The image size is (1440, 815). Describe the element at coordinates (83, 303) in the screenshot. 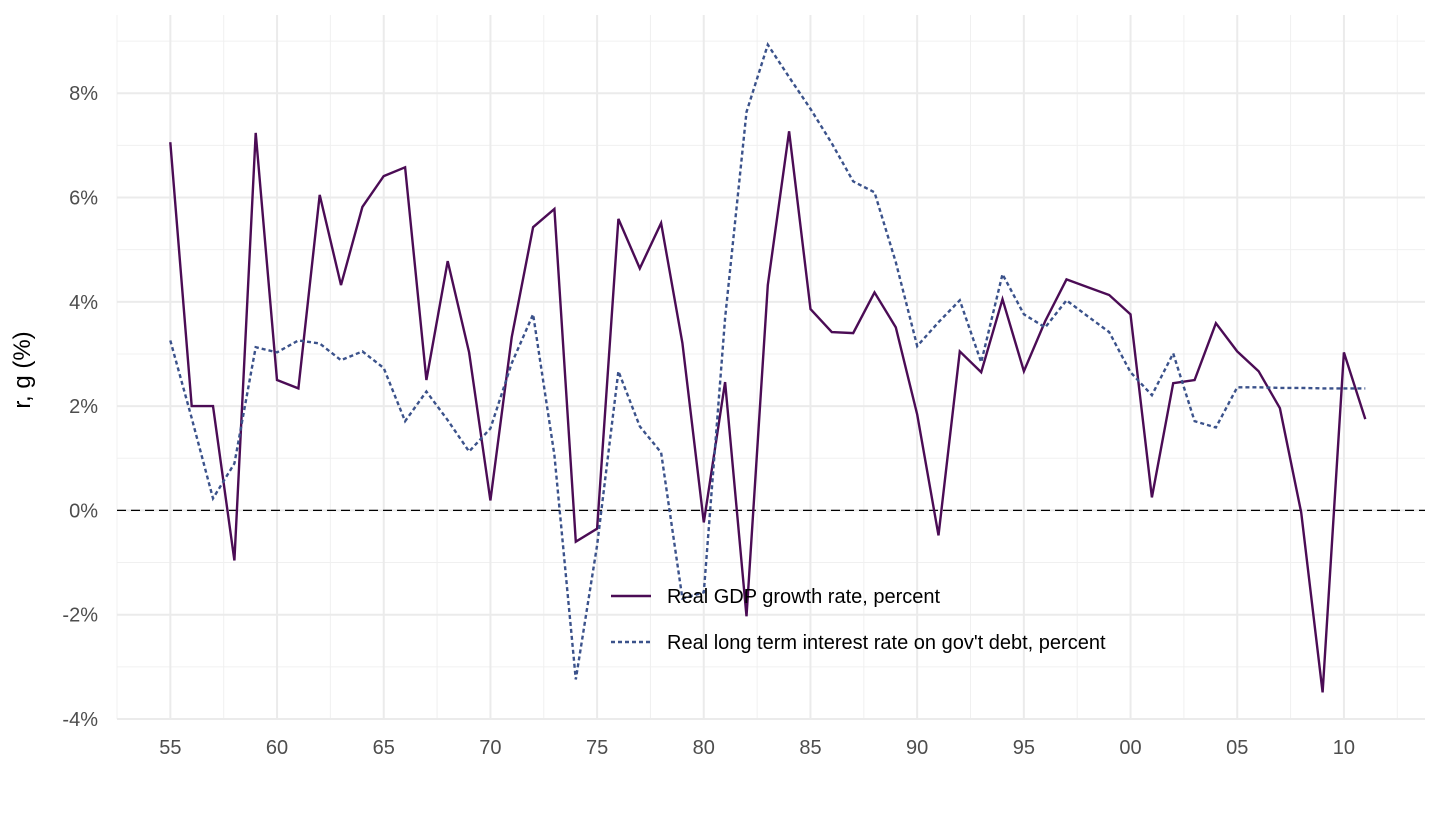

I see `y-tick-label: 4%` at that location.